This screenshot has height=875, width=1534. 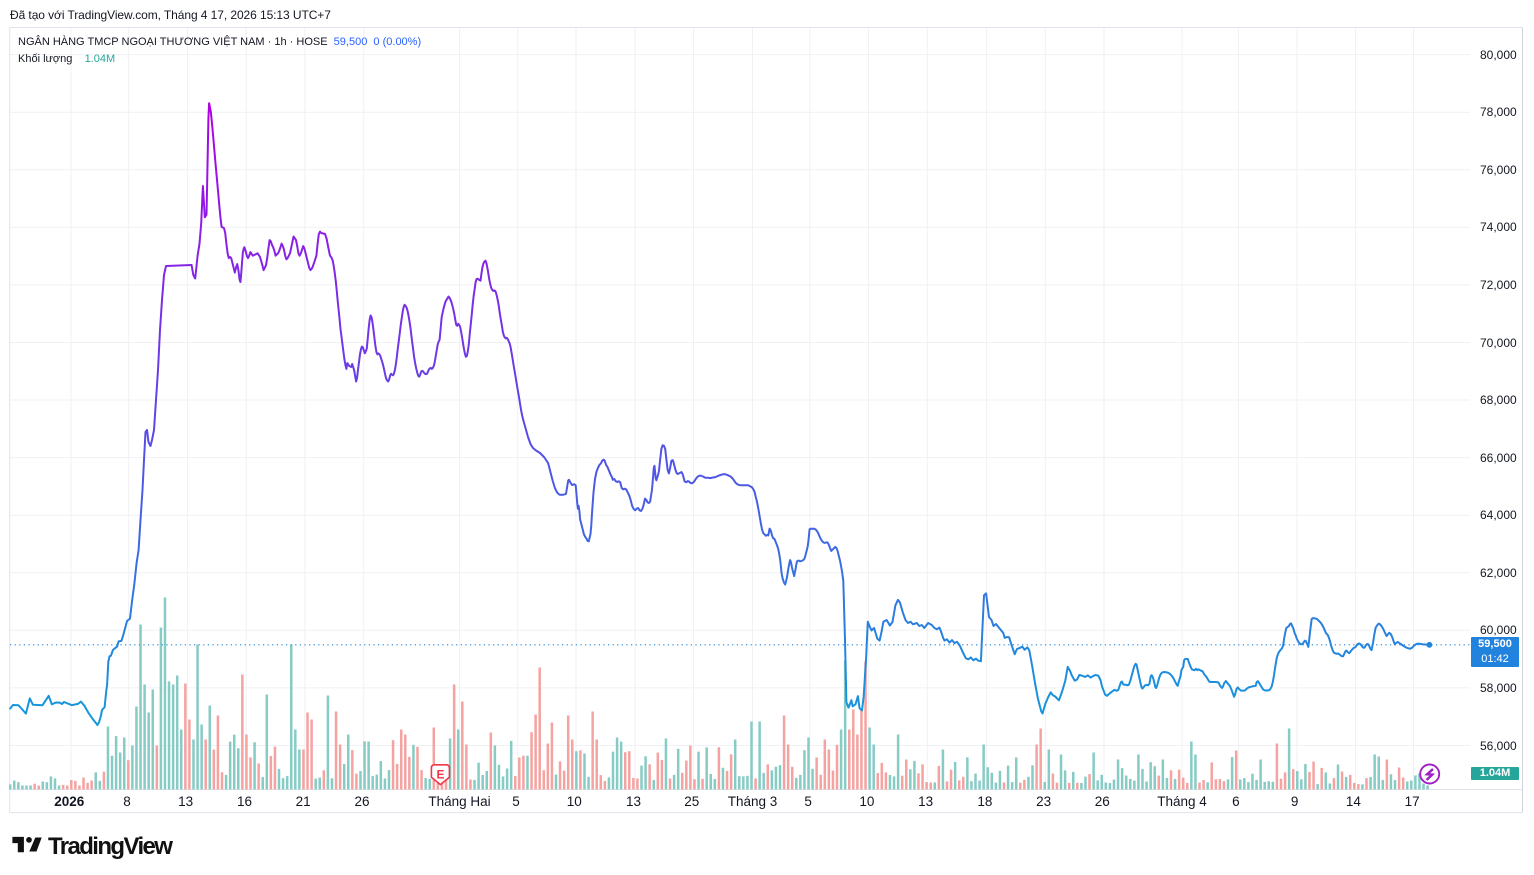 What do you see at coordinates (440, 775) in the screenshot?
I see `svg-text: E` at bounding box center [440, 775].